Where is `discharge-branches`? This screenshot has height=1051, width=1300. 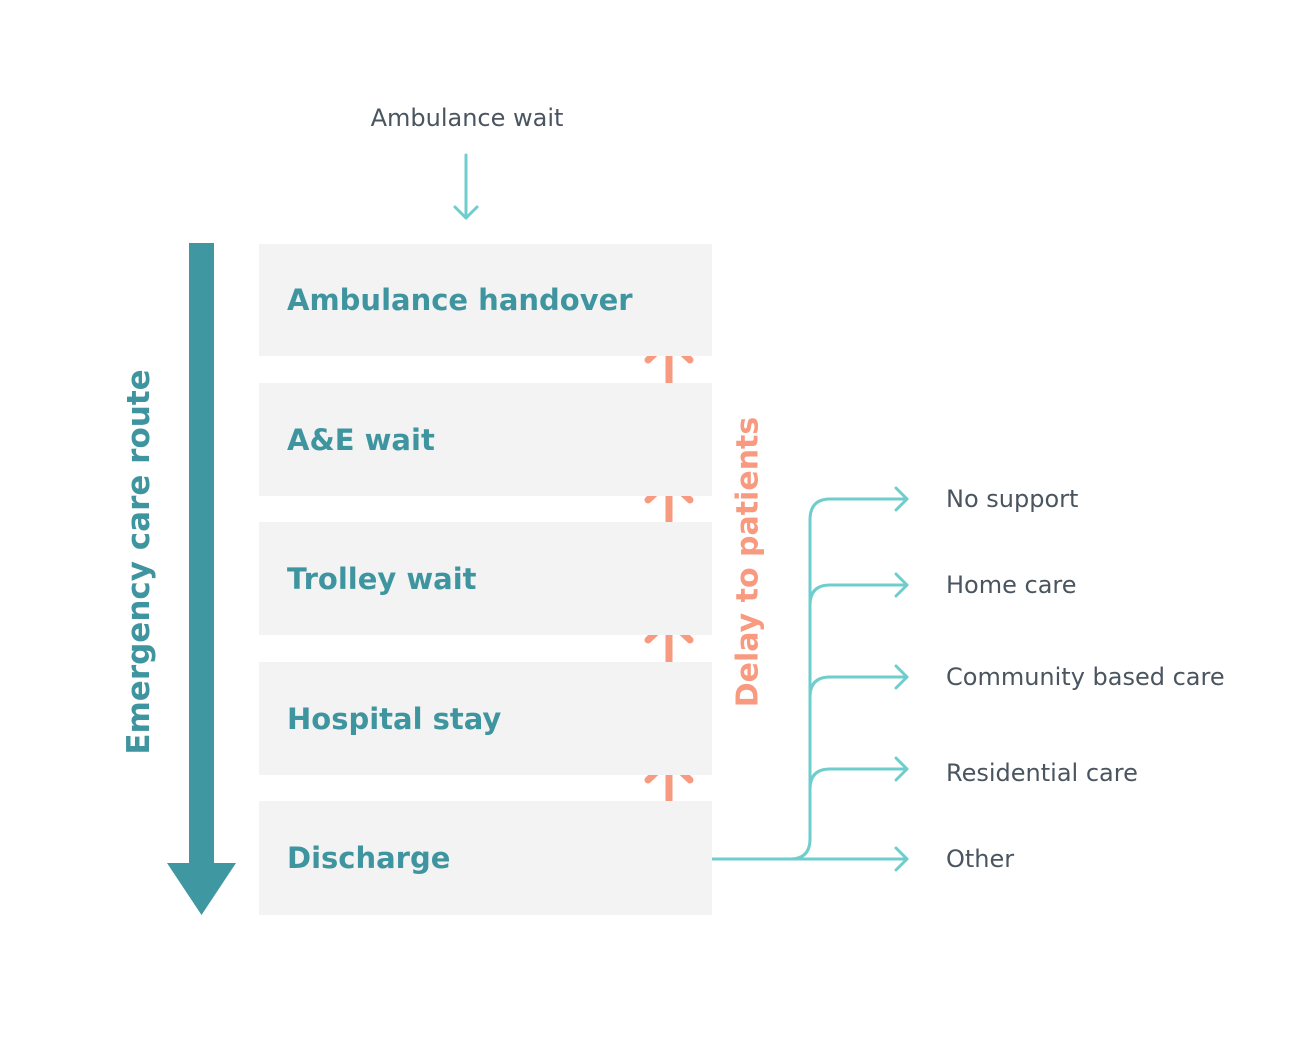 discharge-branches is located at coordinates (809, 679).